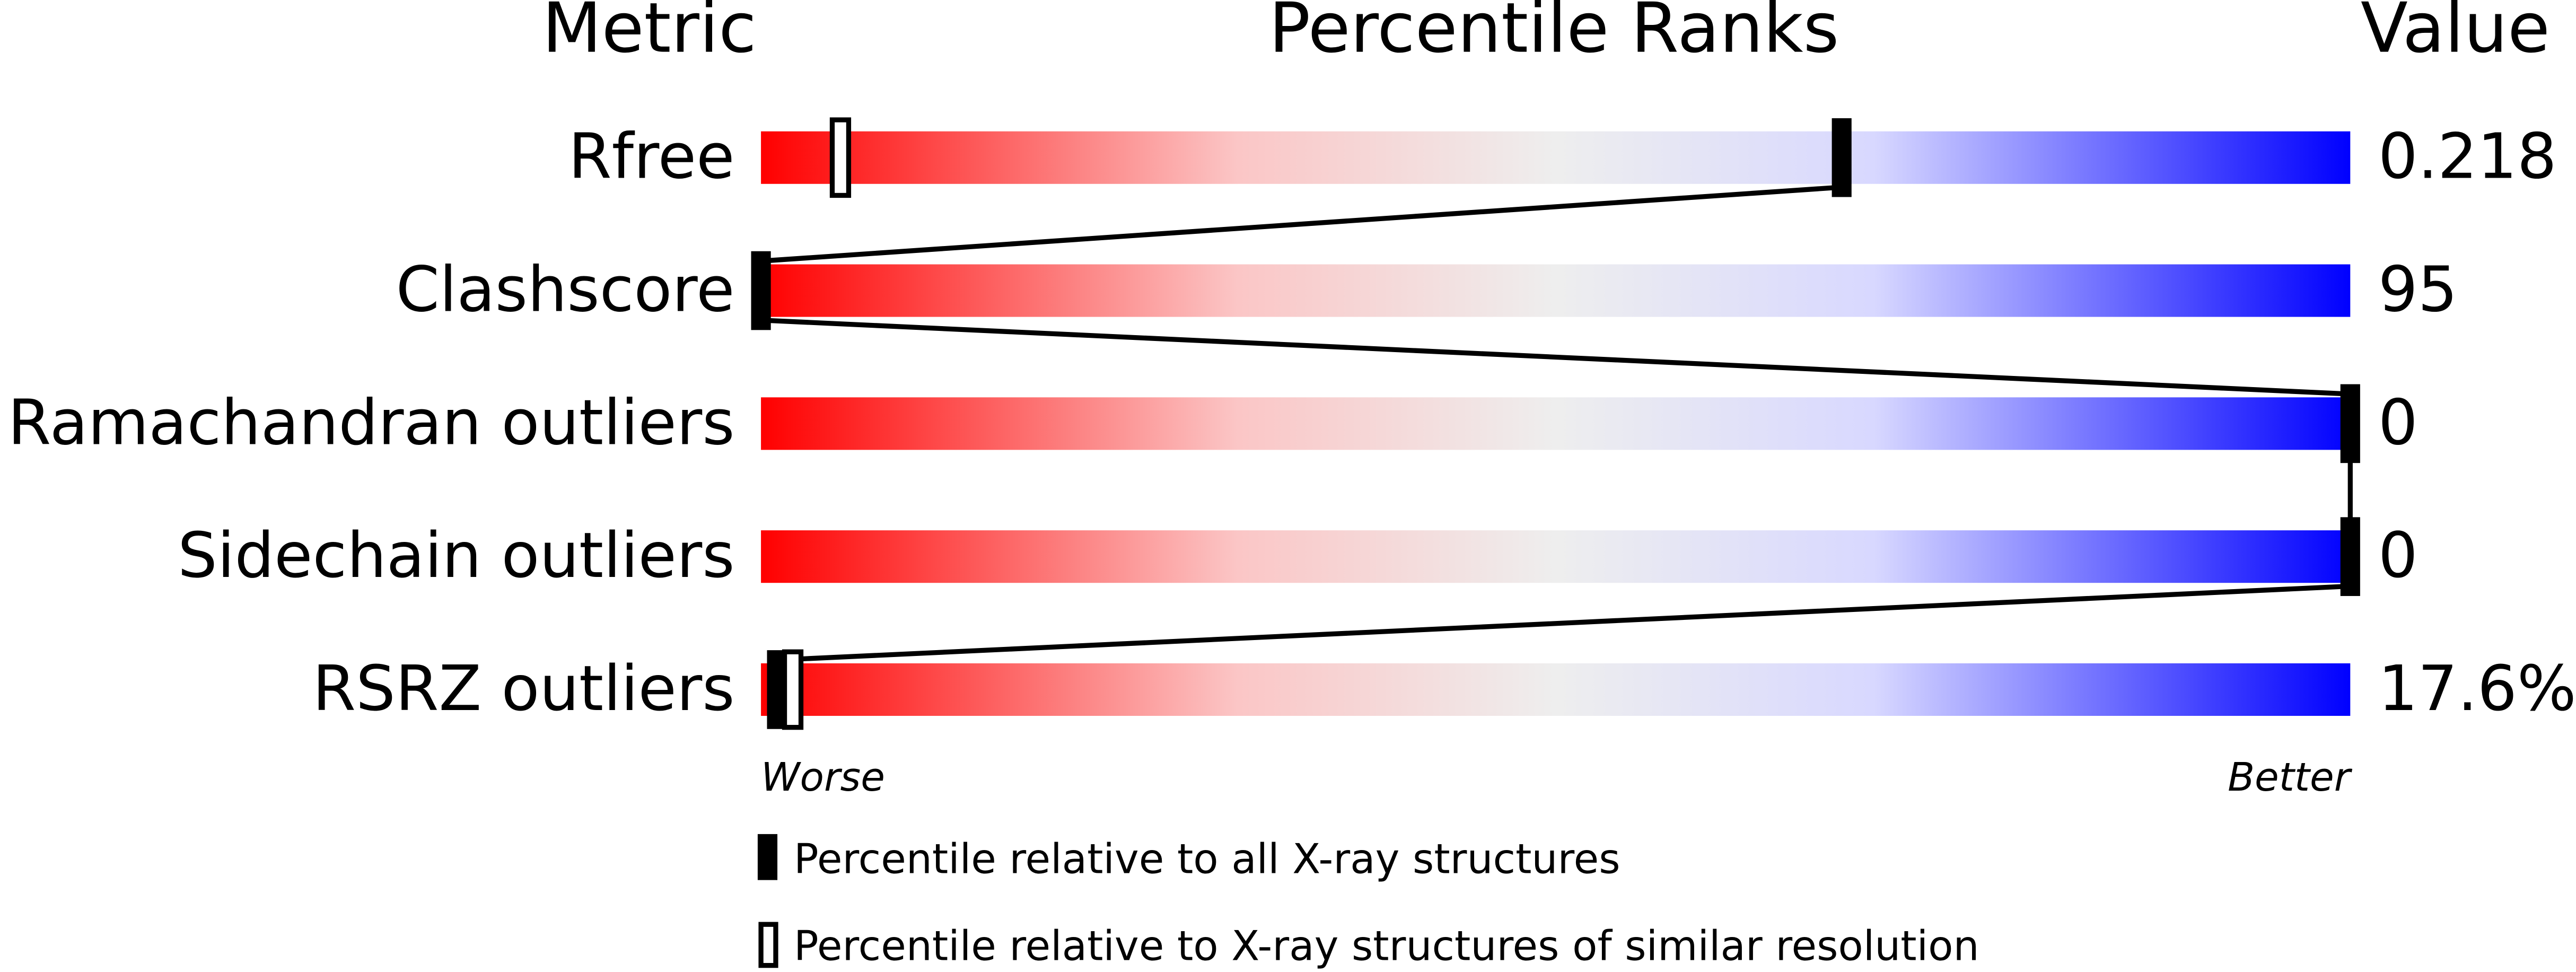  Describe the element at coordinates (565, 289) in the screenshot. I see `metric-label: Clashscore` at that location.